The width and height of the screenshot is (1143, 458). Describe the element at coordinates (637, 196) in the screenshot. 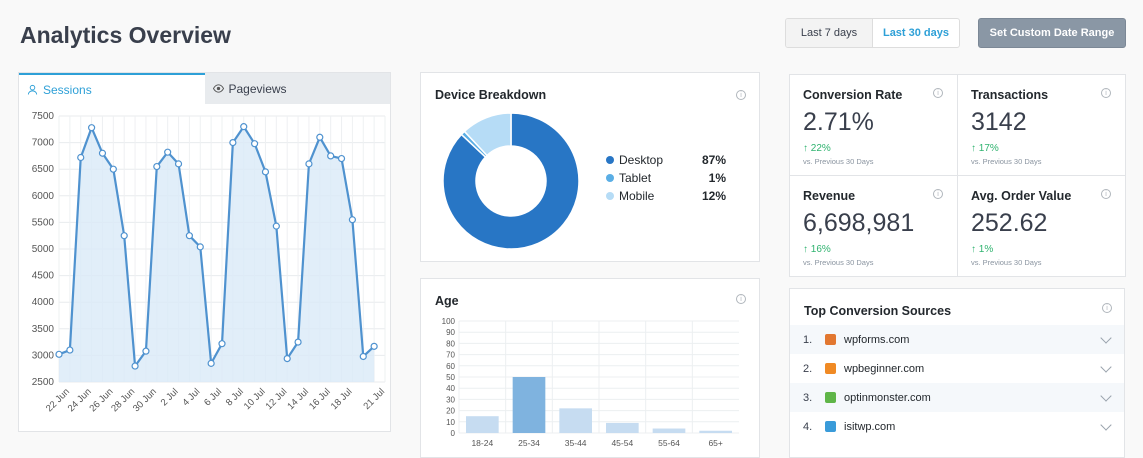

I see `legend-label: Mobile` at that location.